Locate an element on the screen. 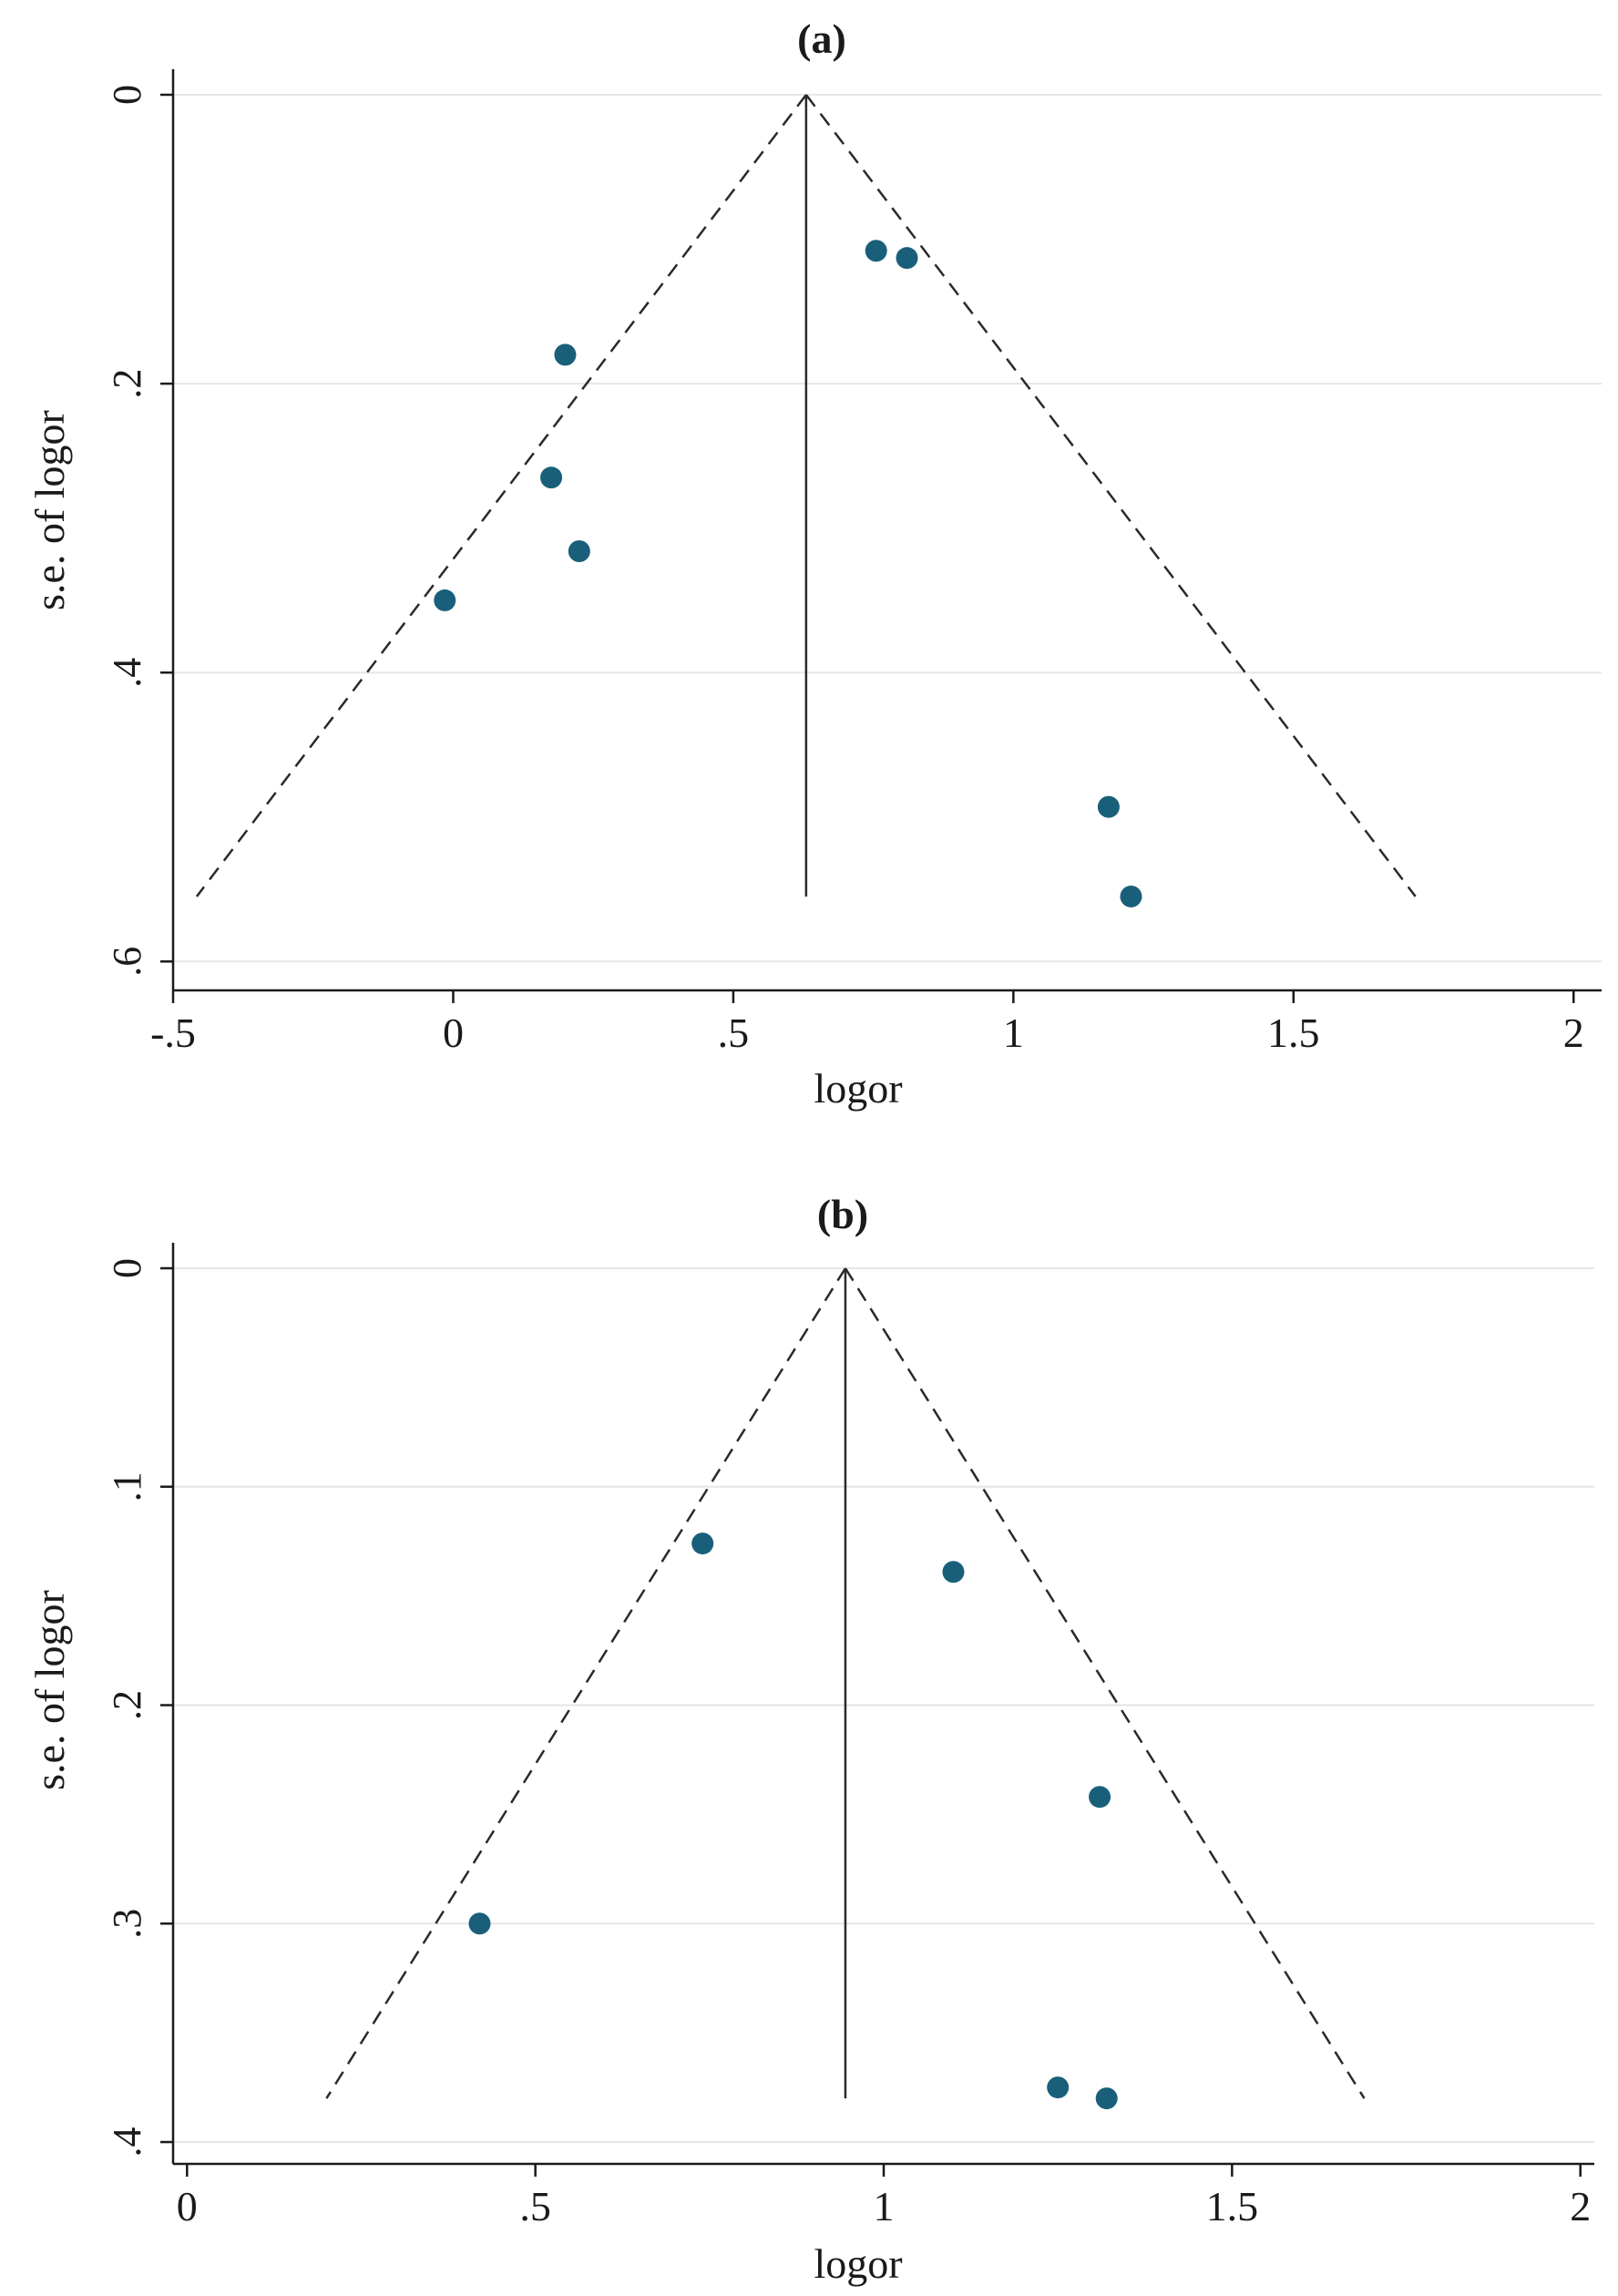 This screenshot has width=1618, height=2296. x-tick-label-b-4: 2 is located at coordinates (1580, 2206).